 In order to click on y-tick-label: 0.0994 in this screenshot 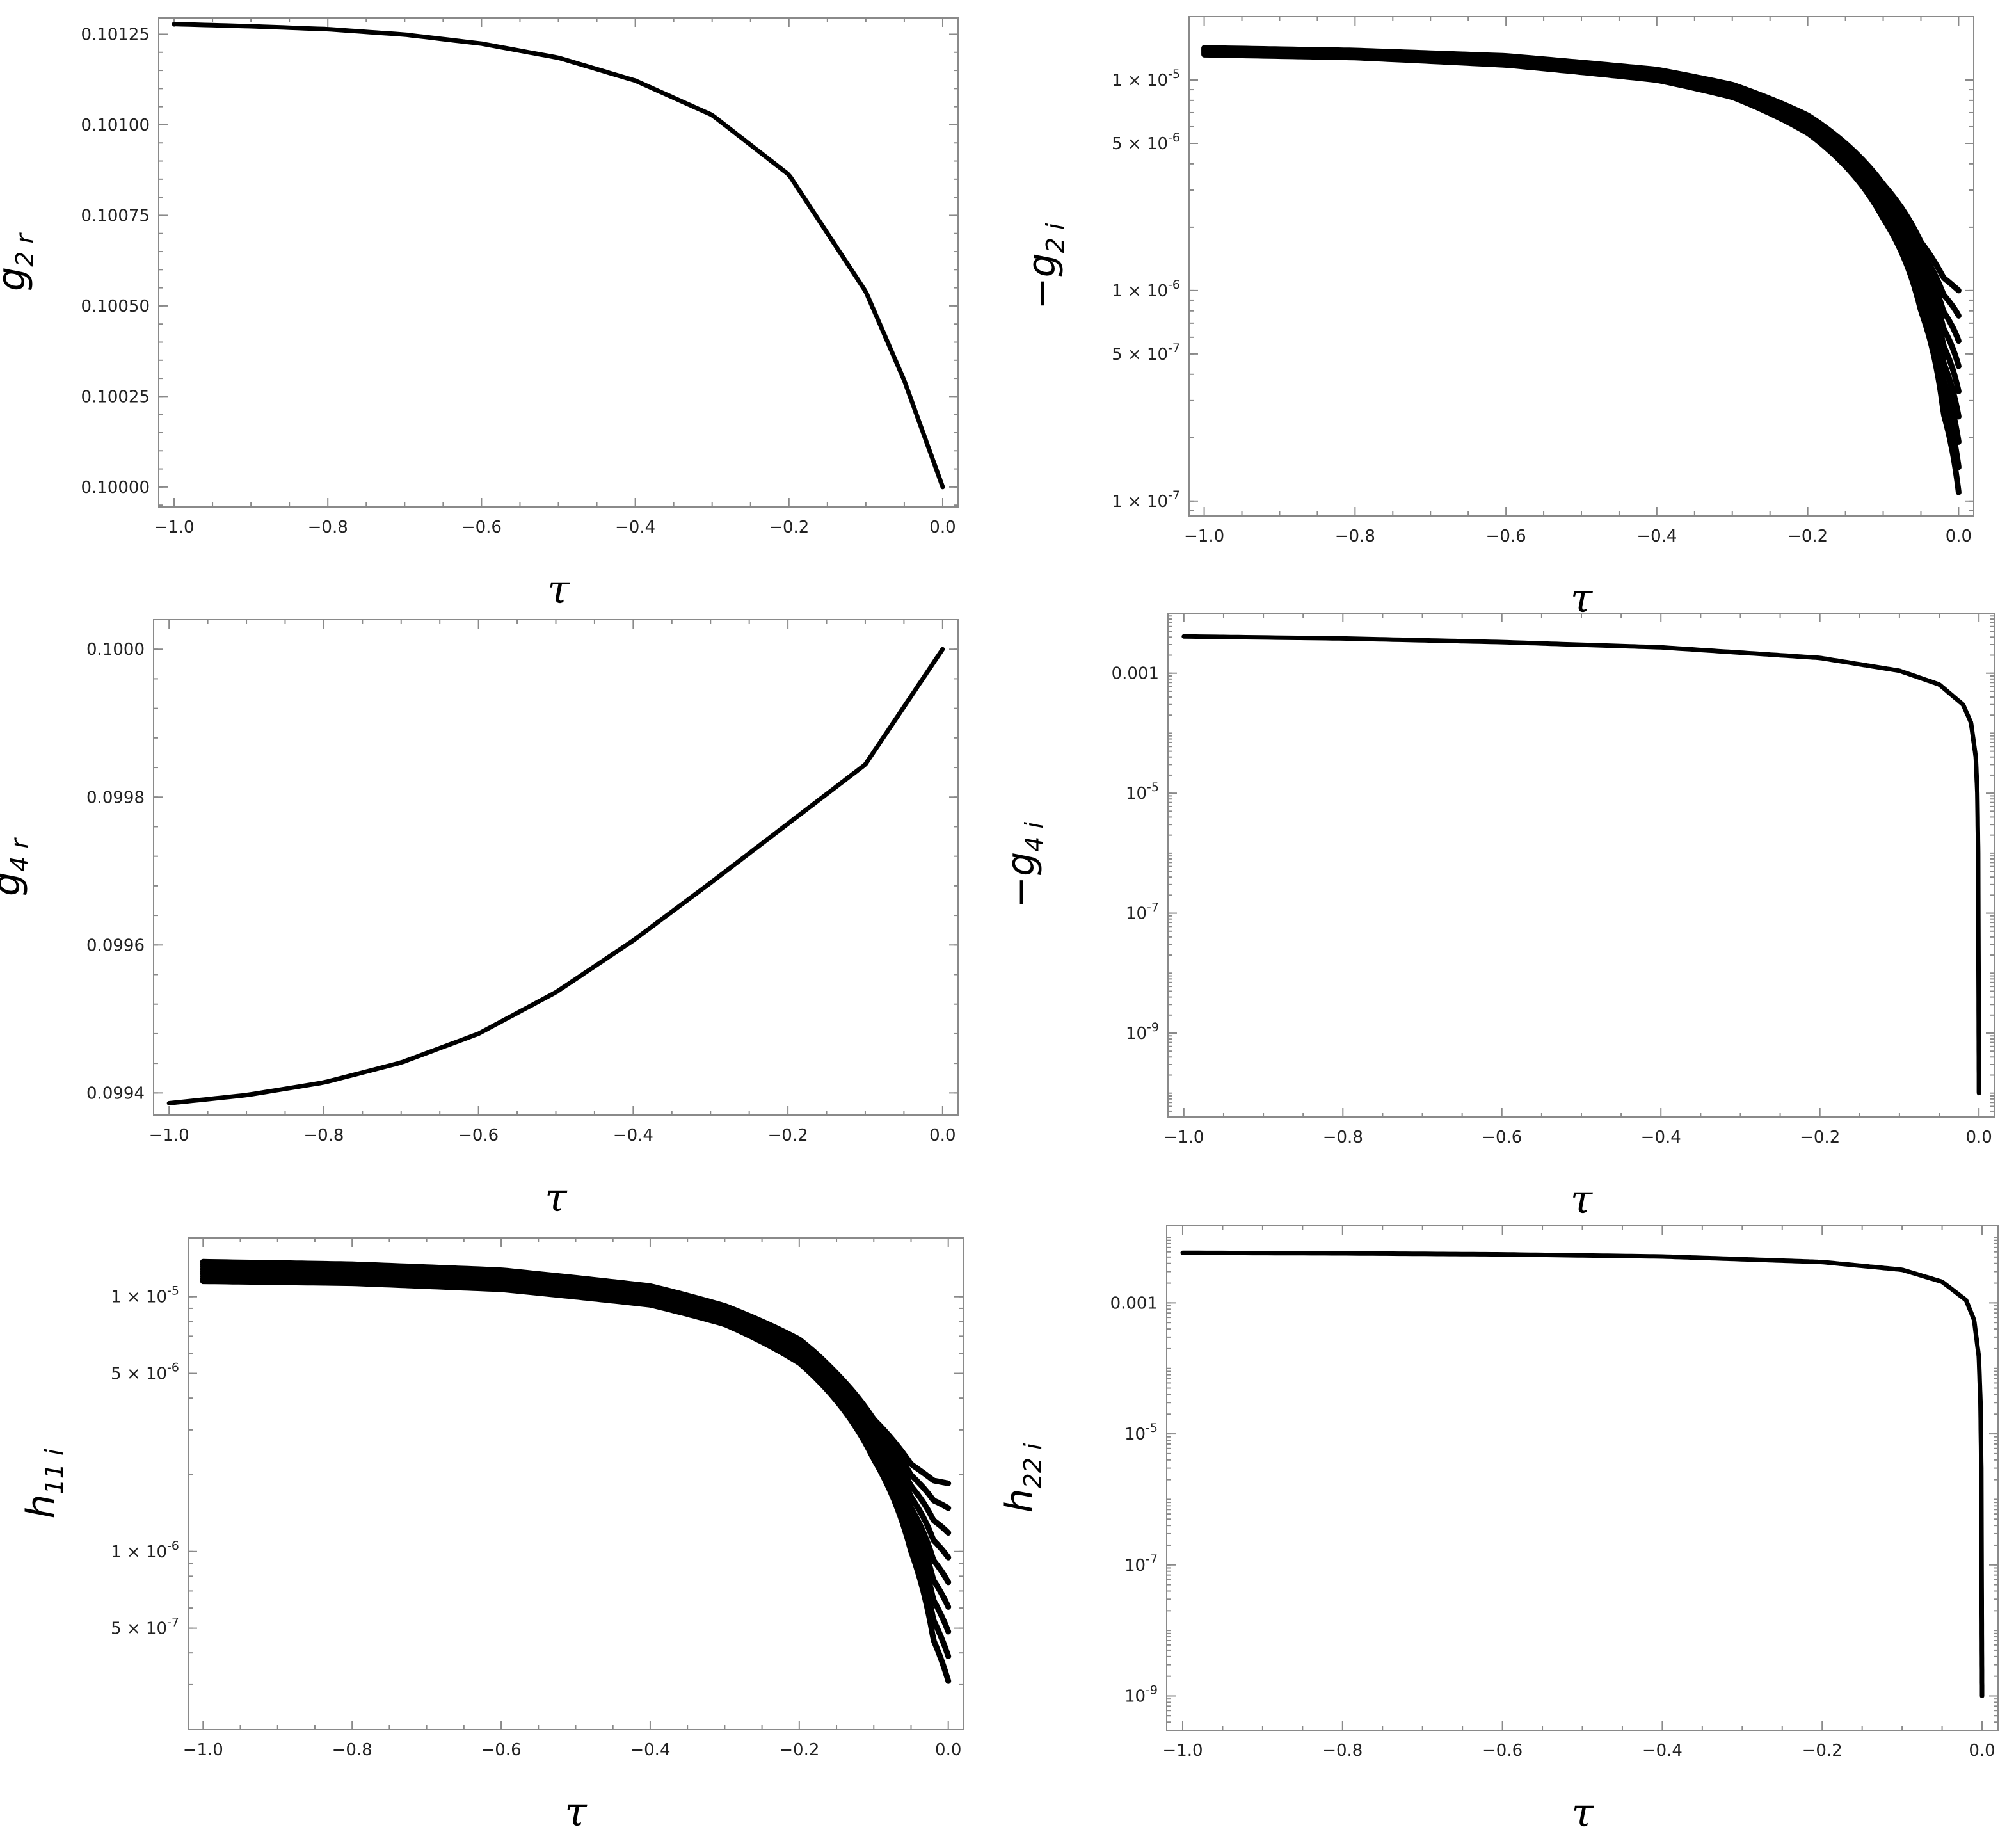, I will do `click(115, 1093)`.